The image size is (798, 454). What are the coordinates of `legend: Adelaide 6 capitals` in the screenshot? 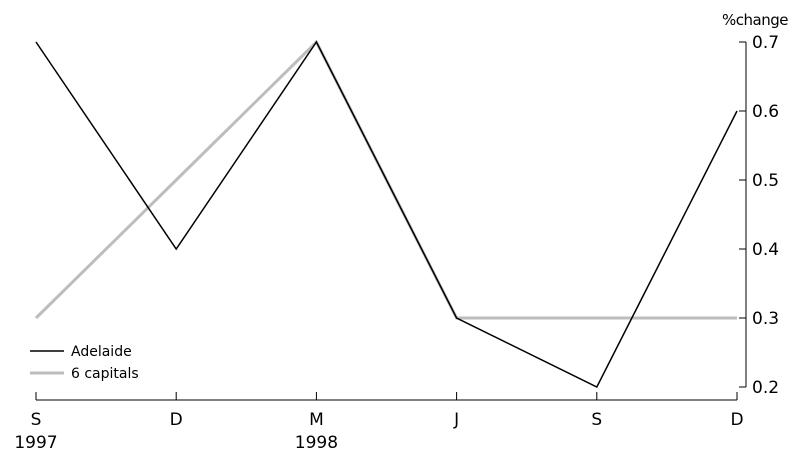 It's located at (84, 363).